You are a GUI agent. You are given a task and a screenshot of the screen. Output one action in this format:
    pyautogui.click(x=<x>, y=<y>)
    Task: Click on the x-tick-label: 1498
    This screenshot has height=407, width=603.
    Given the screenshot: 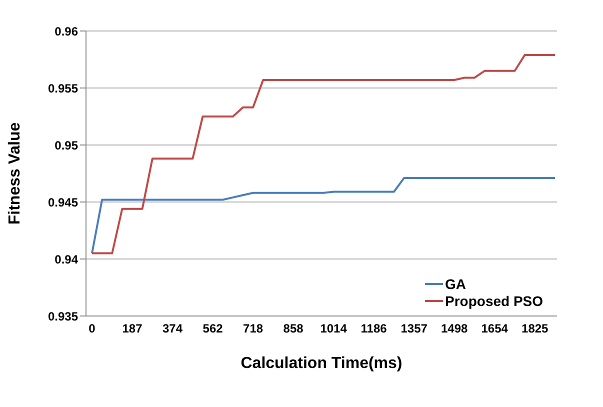 What is the action you would take?
    pyautogui.click(x=454, y=329)
    